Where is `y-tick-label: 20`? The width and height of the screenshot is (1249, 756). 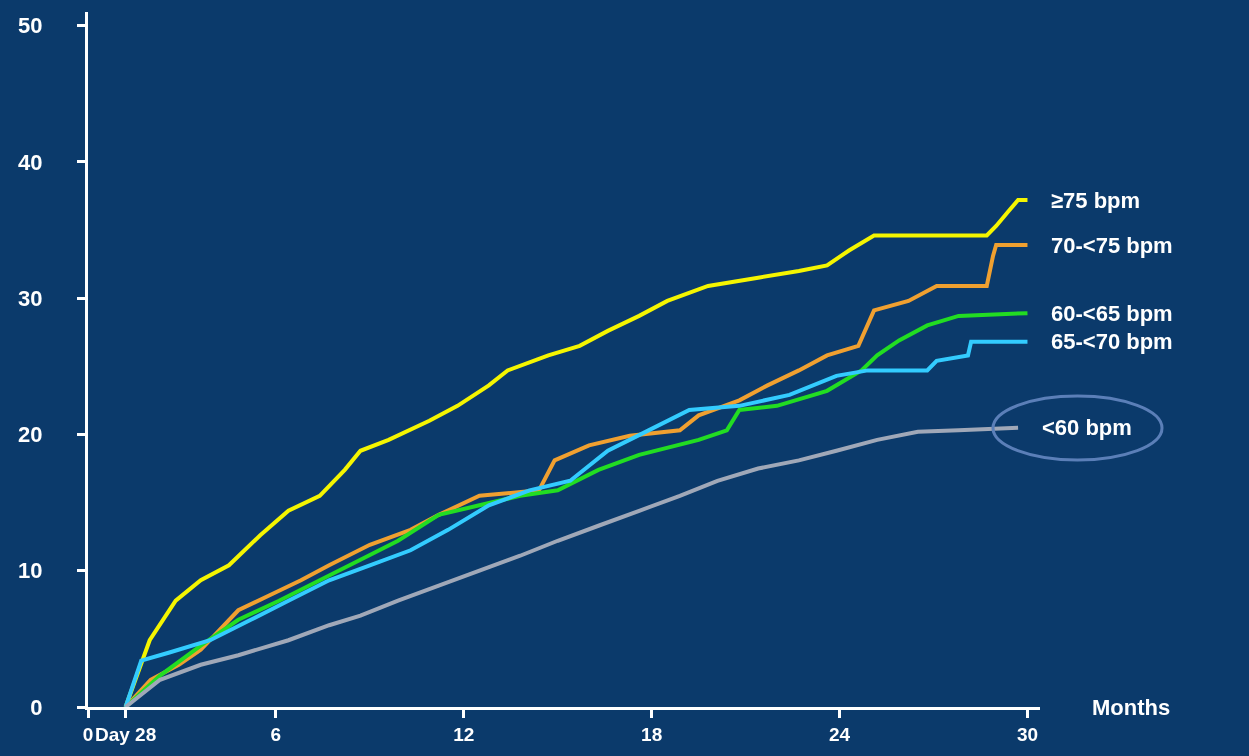 y-tick-label: 20 is located at coordinates (30, 435).